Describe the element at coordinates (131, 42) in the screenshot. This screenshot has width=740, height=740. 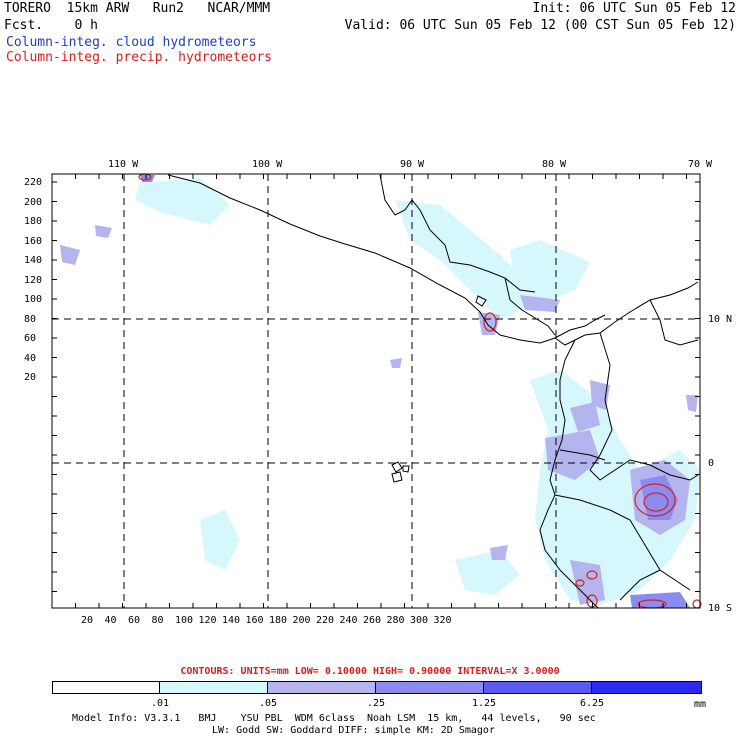
I see `cloud-field-label: Column-integ. cloud hydrometeors` at that location.